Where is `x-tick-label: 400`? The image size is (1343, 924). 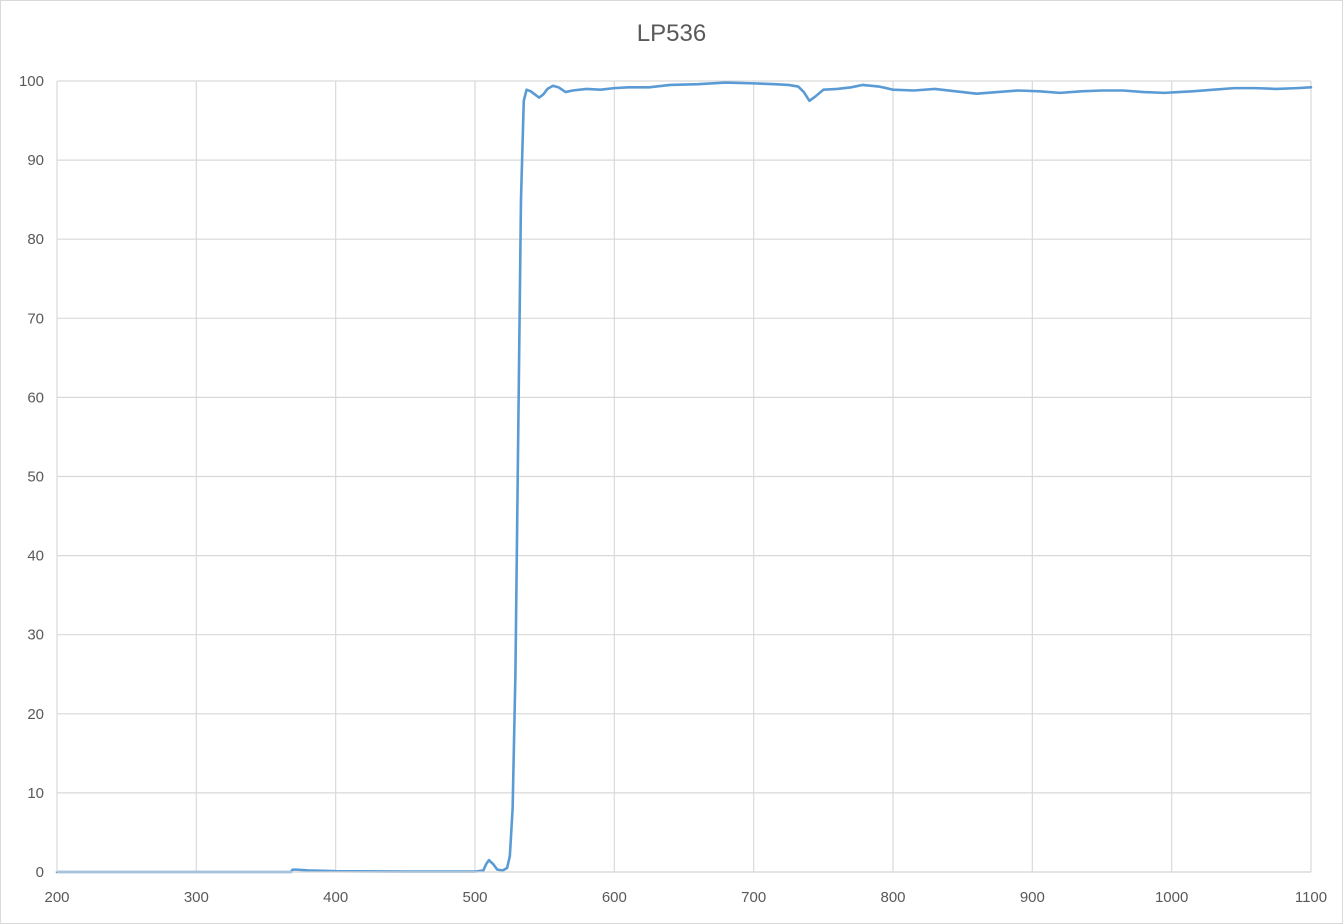
x-tick-label: 400 is located at coordinates (335, 897).